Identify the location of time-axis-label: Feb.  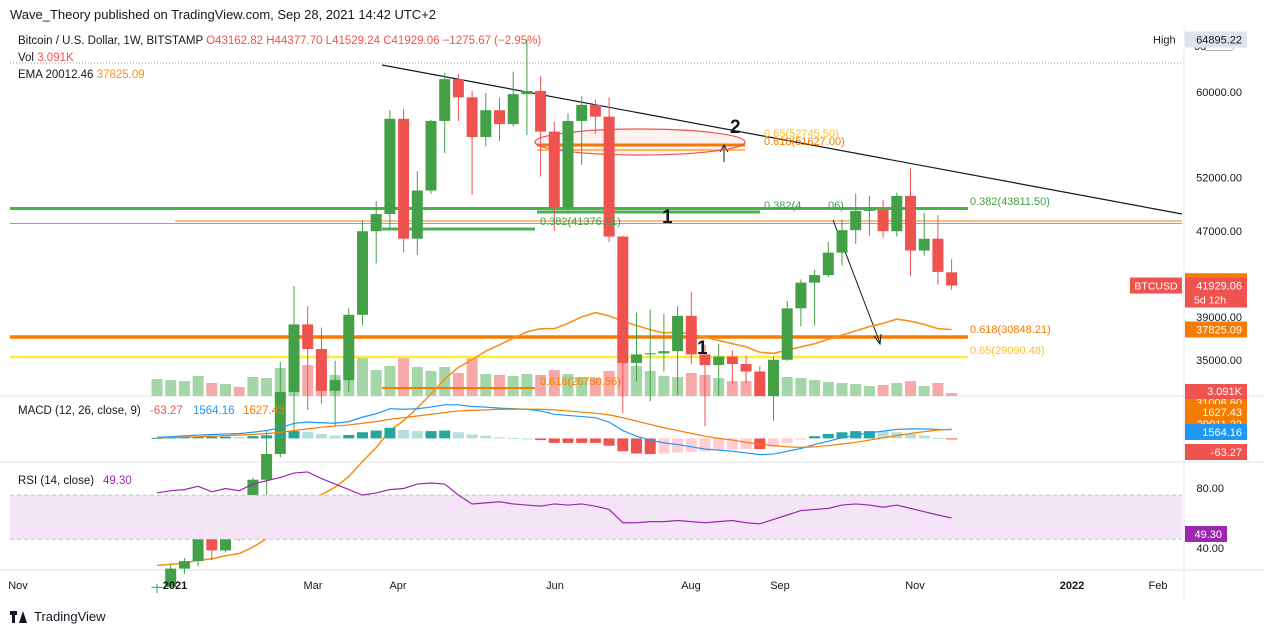
(1158, 586).